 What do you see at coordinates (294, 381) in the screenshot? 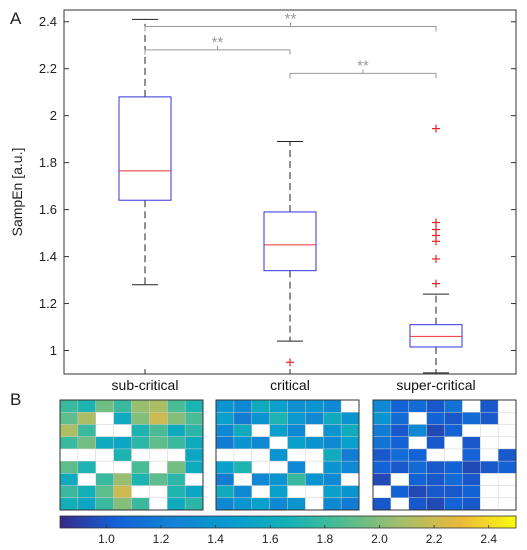
I see `x-category-labels: sub-critical critical super-critical` at bounding box center [294, 381].